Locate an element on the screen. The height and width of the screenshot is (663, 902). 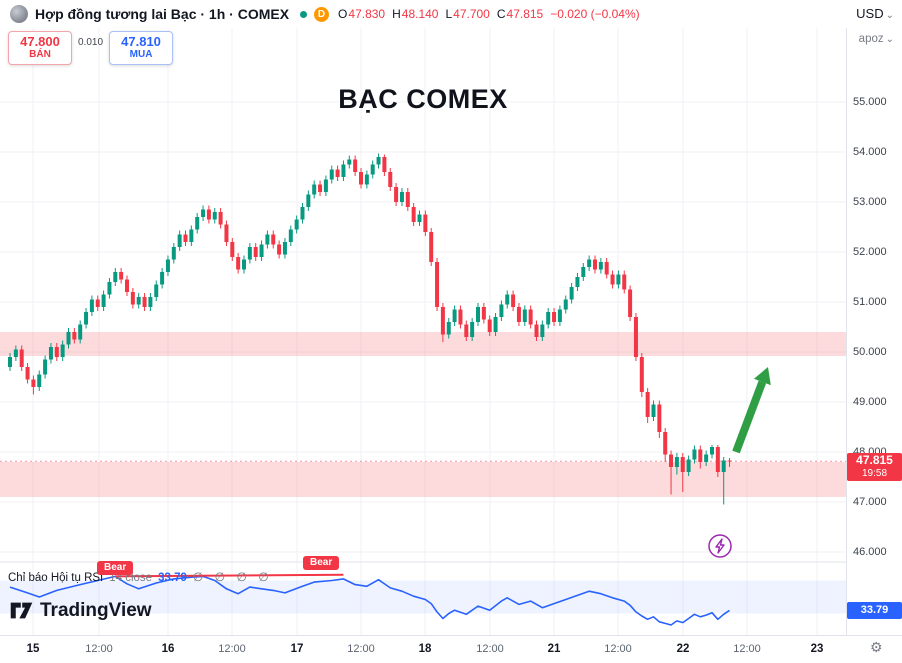
market-status-dot-icon is located at coordinates (304, 14).